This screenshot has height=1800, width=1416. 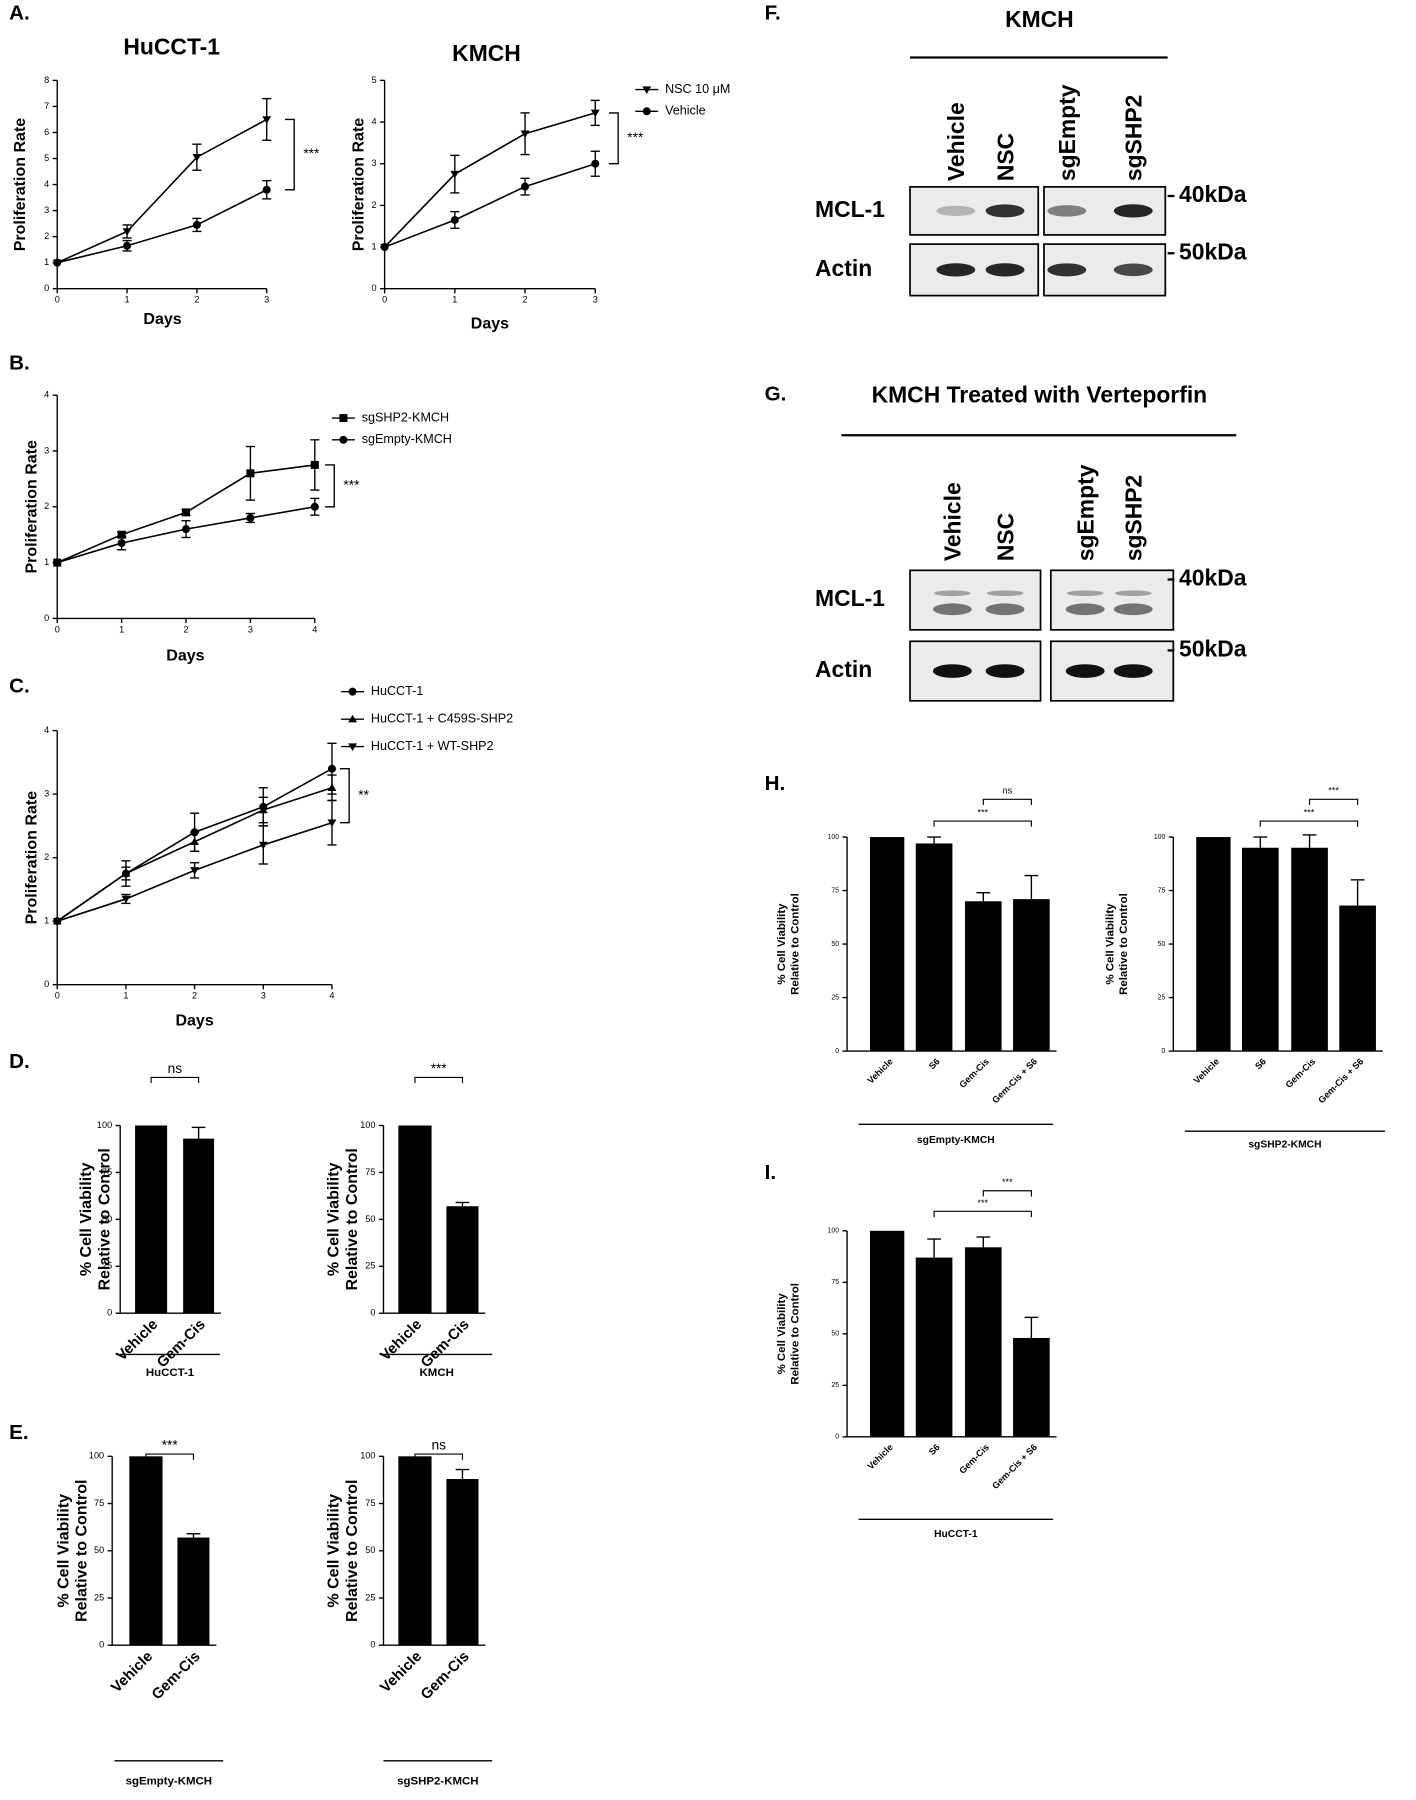 I want to click on lane-label: Vehicle, so click(x=953, y=521).